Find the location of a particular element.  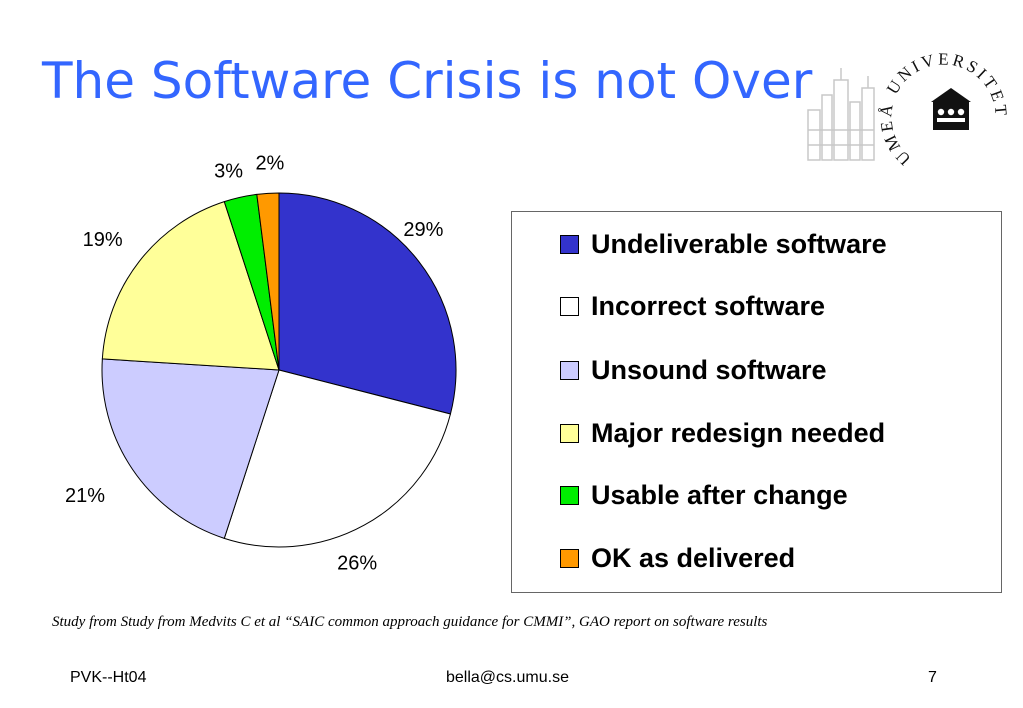

umea-university-logo: UMEÅ UNIVERSITET is located at coordinates (907, 109).